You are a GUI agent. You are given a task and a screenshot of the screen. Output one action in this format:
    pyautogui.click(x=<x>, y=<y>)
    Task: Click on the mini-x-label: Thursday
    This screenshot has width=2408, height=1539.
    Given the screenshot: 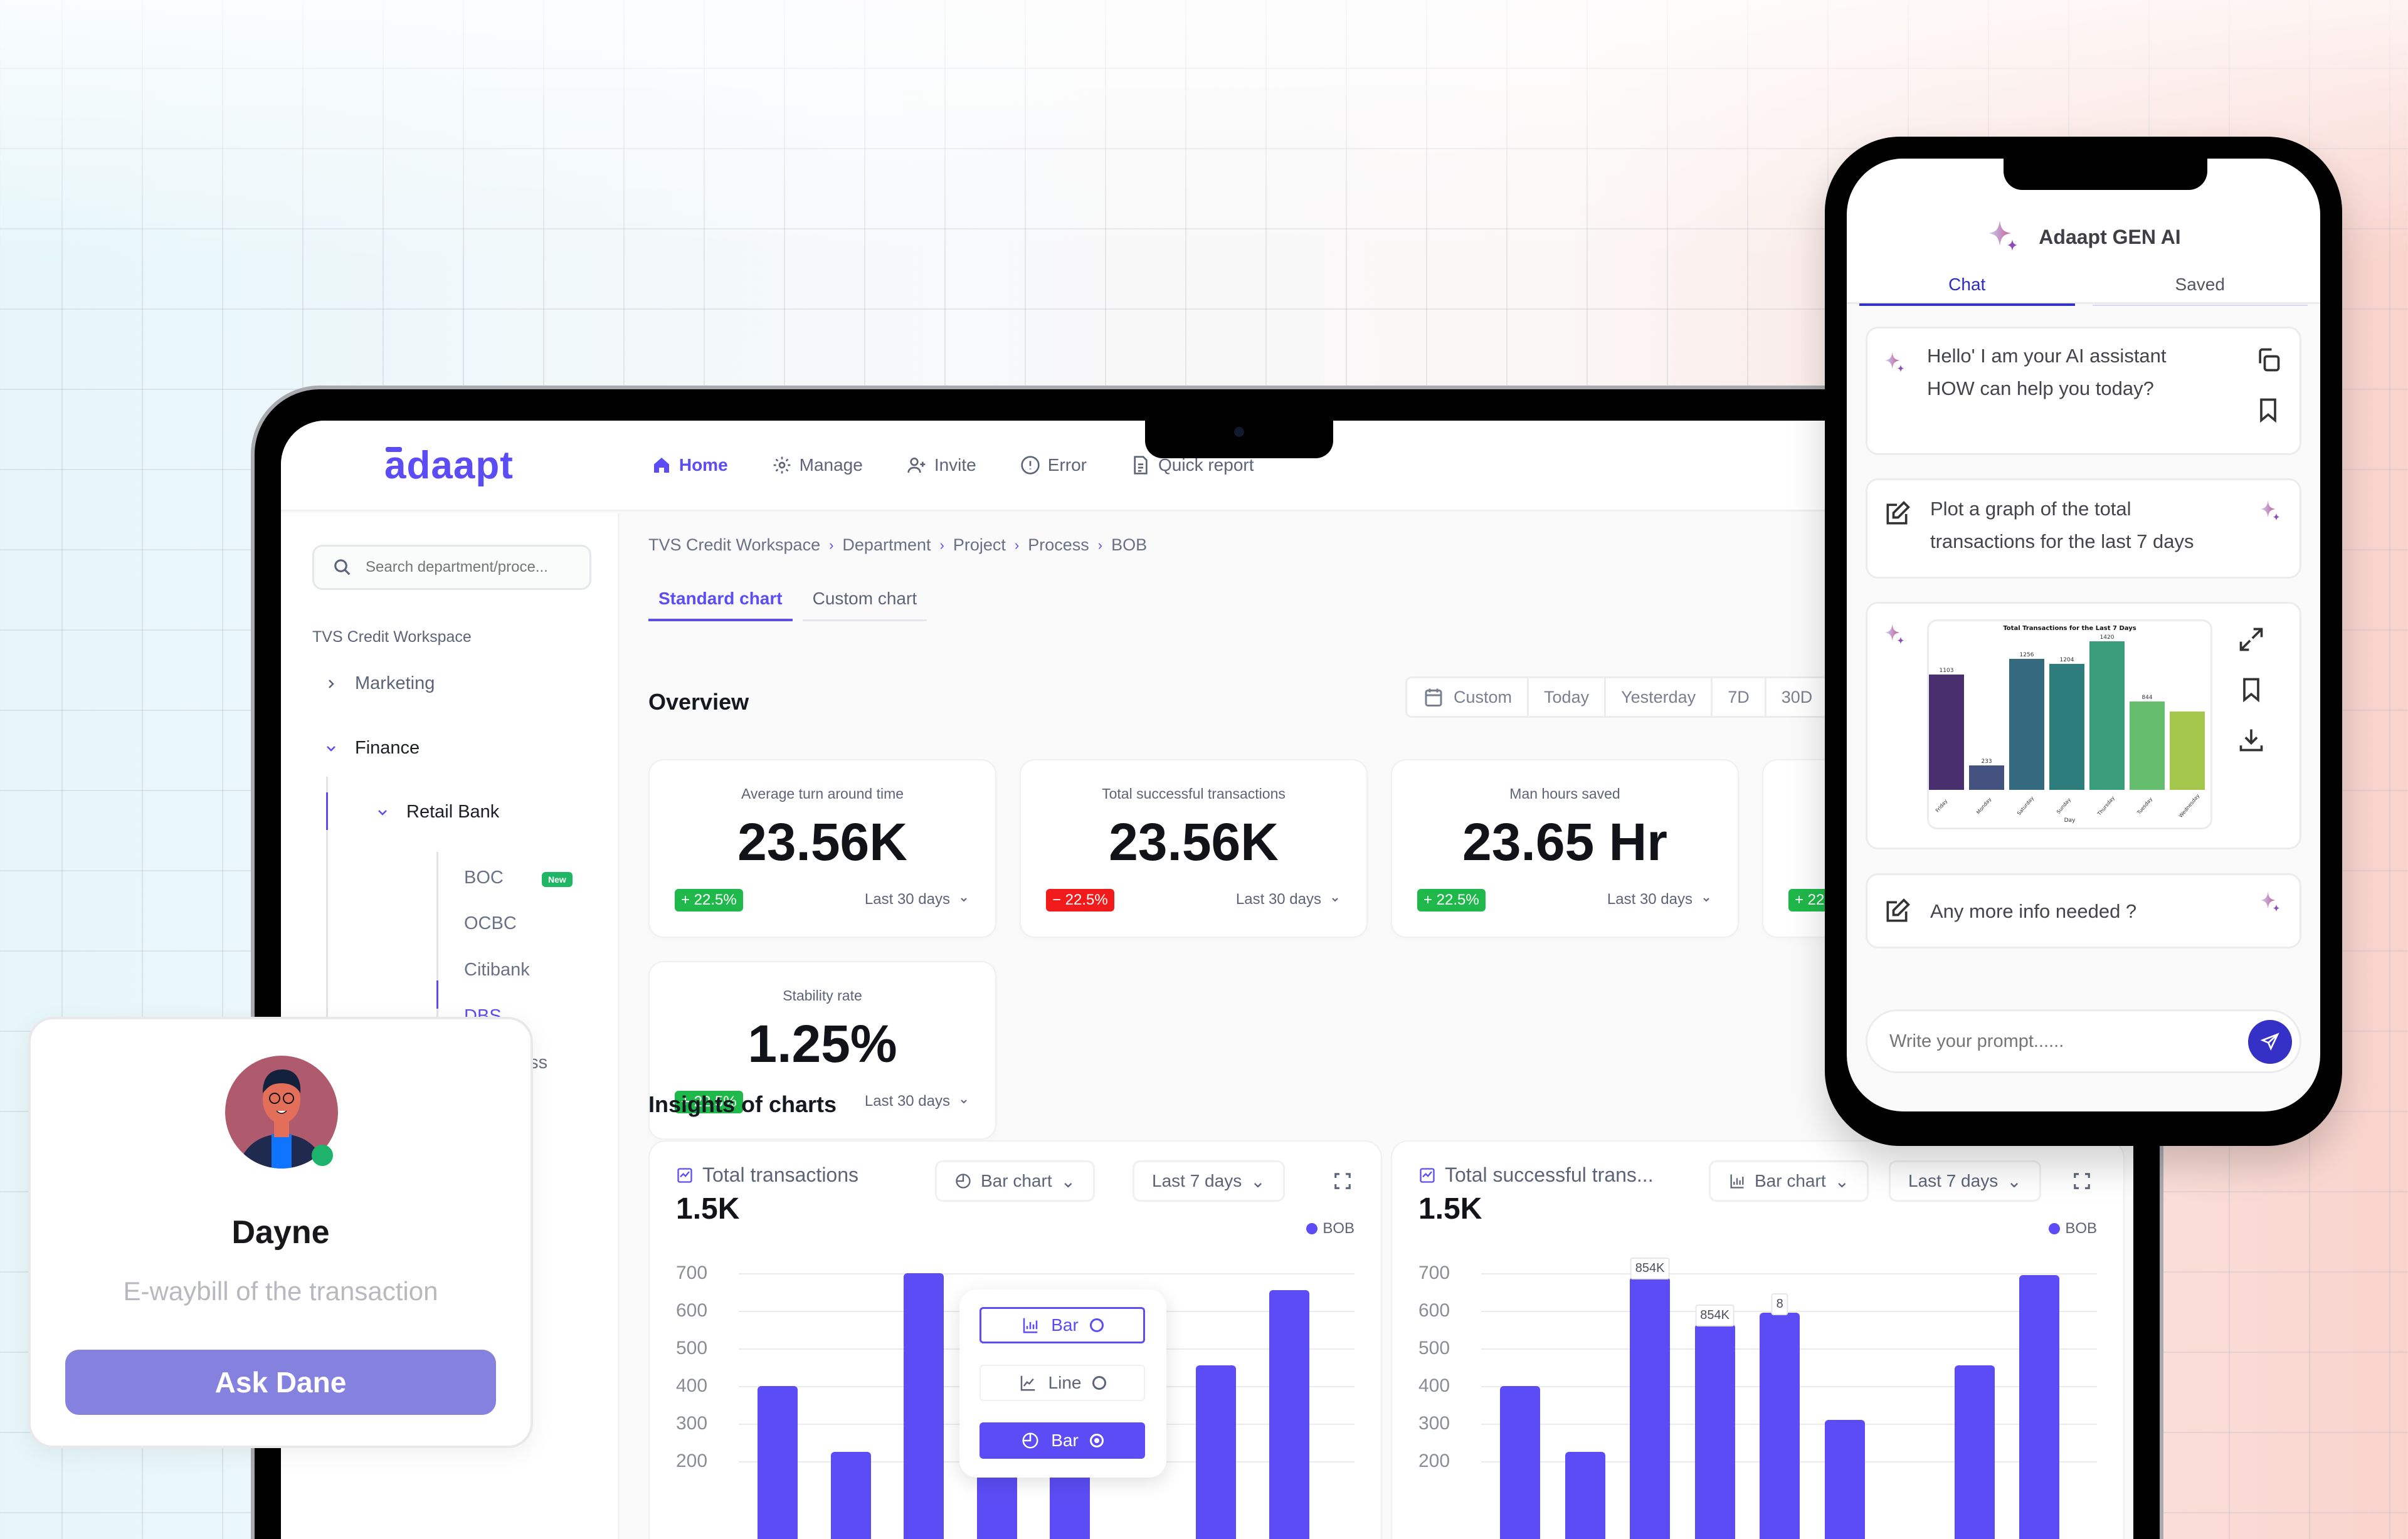 What is the action you would take?
    pyautogui.click(x=2106, y=806)
    